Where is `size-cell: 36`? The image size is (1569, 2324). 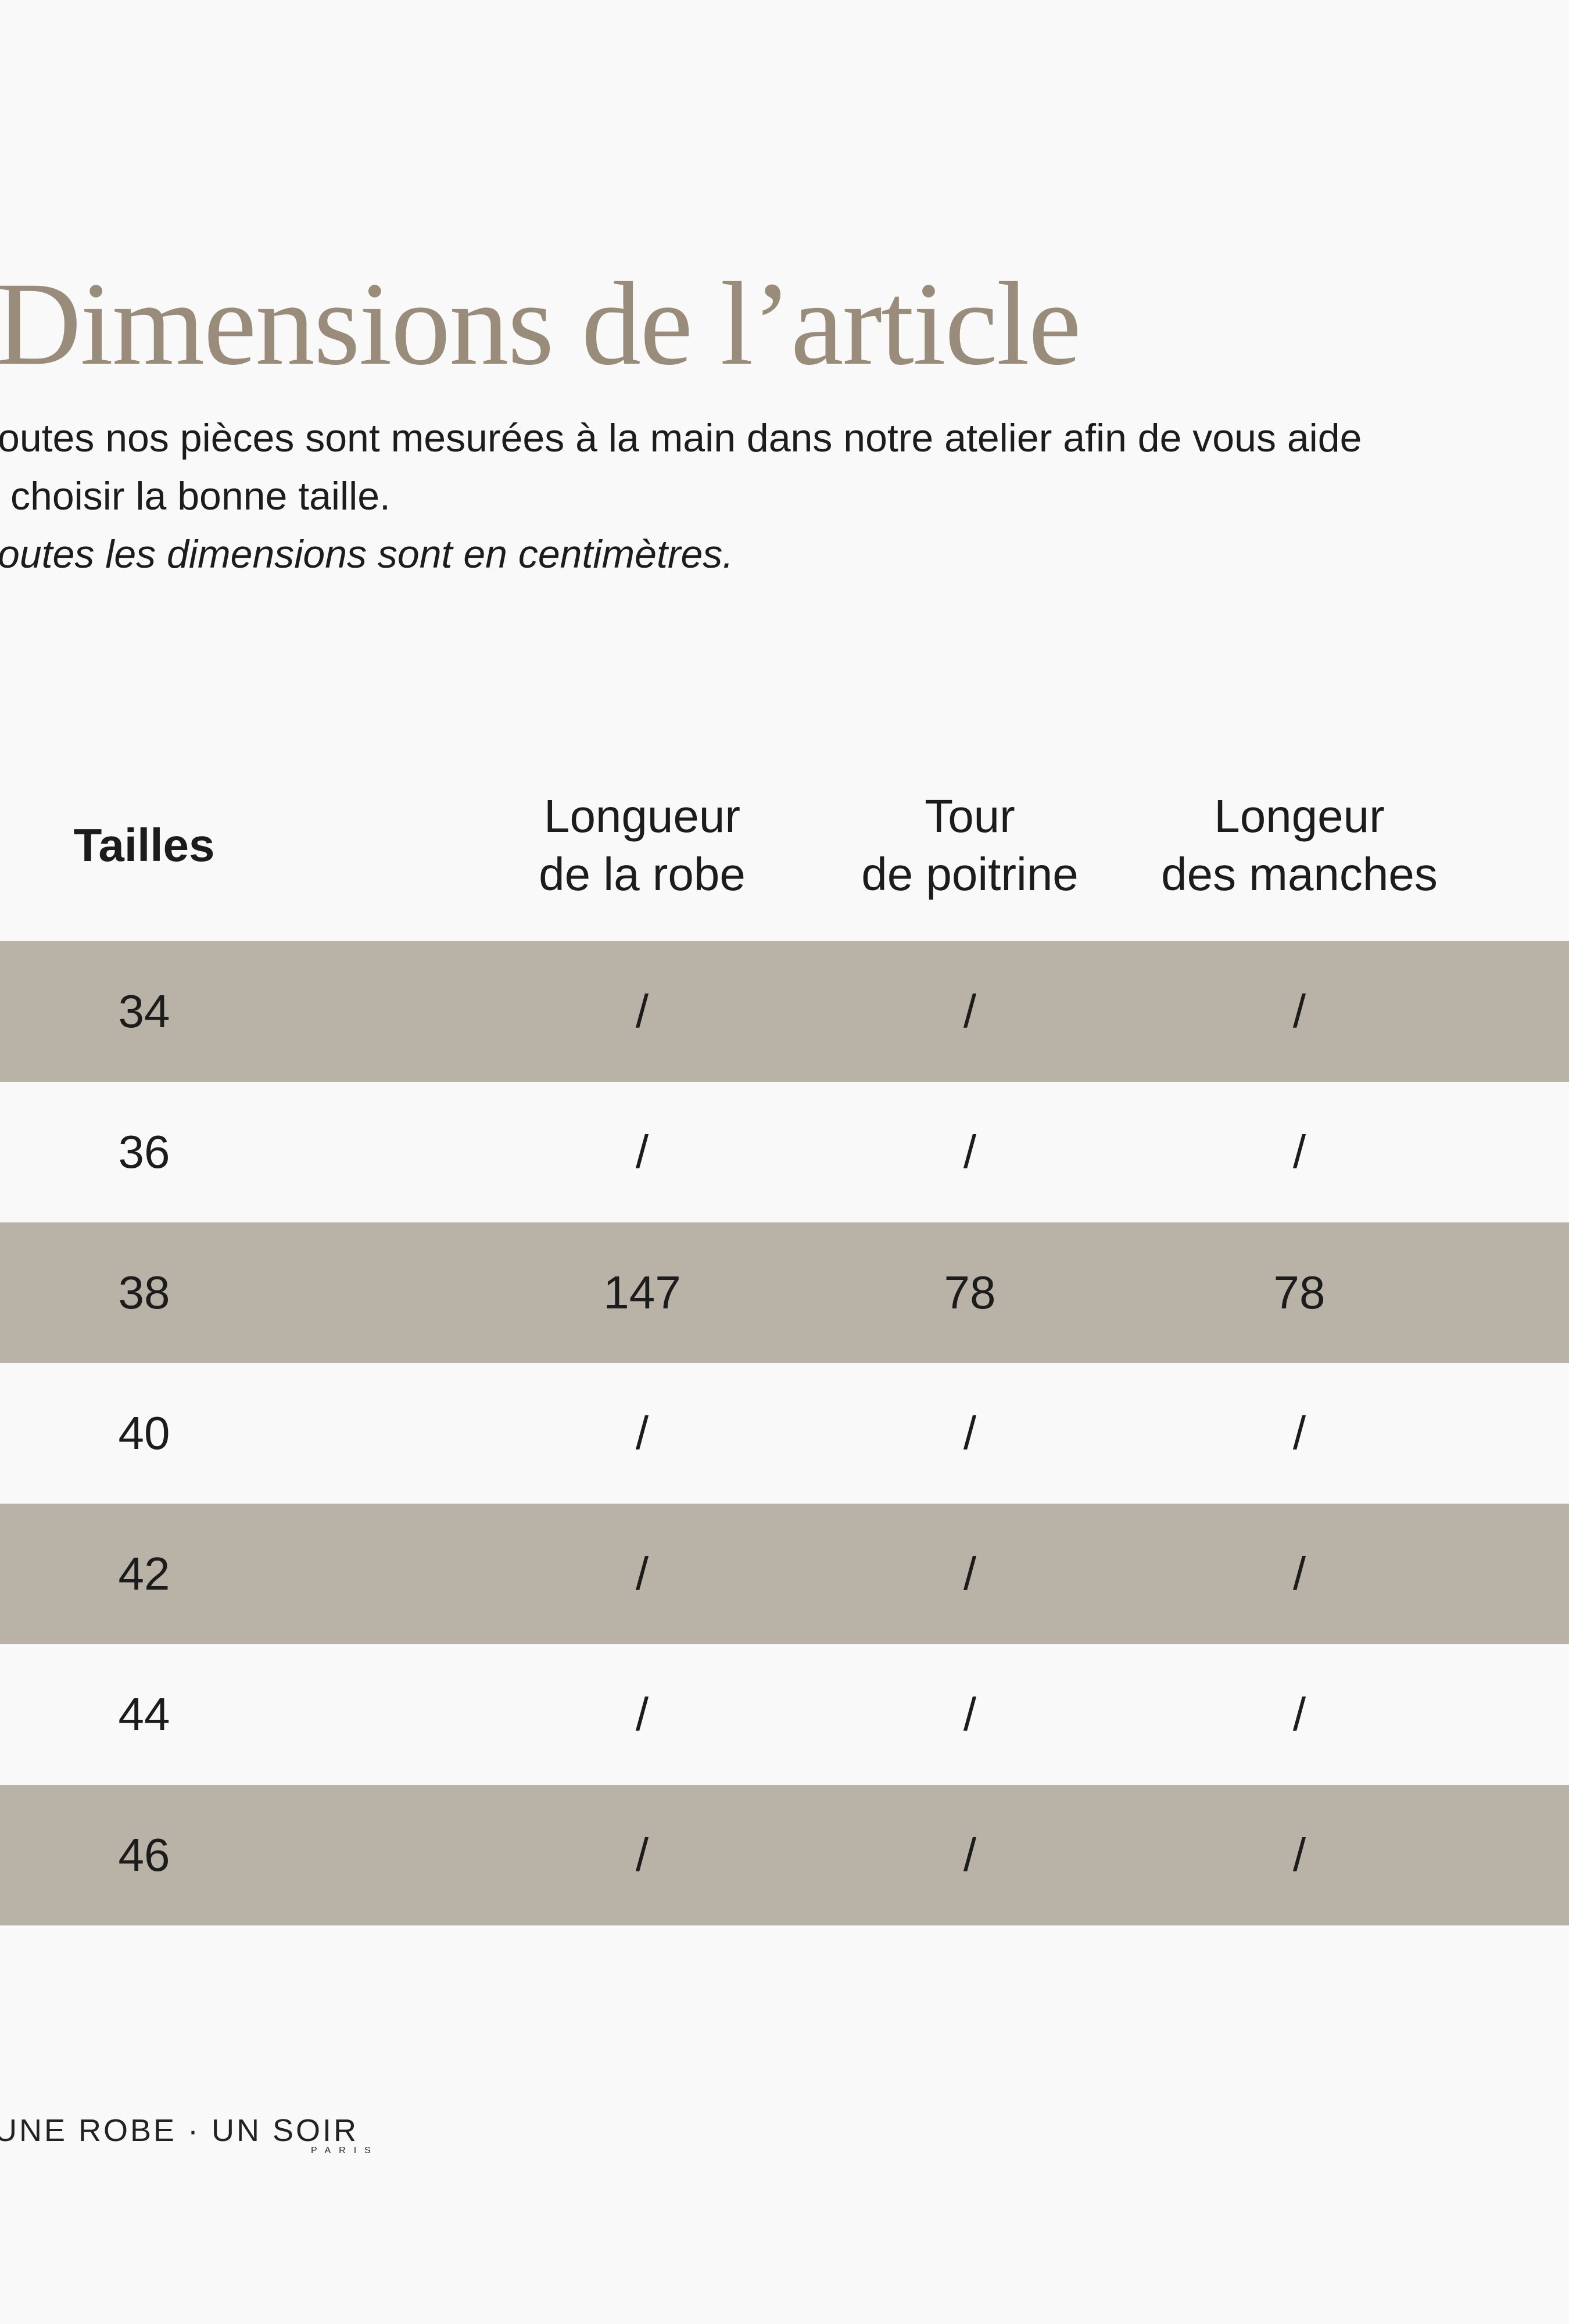
size-cell: 36 is located at coordinates (144, 1152).